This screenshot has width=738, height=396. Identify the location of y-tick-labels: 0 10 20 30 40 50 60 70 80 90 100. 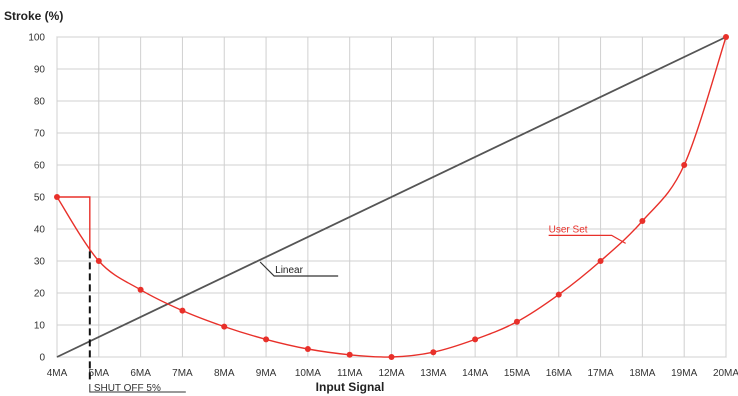
(36, 198).